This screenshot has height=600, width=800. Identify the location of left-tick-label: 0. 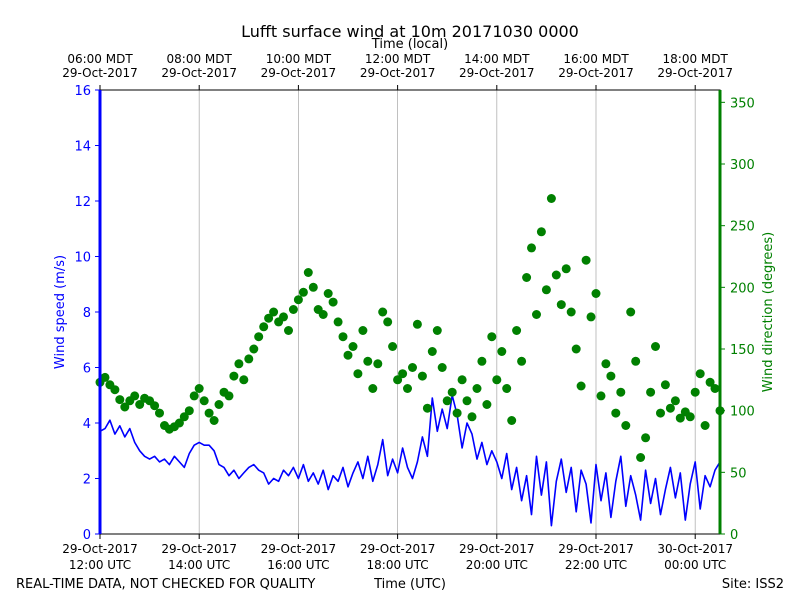
(87, 535).